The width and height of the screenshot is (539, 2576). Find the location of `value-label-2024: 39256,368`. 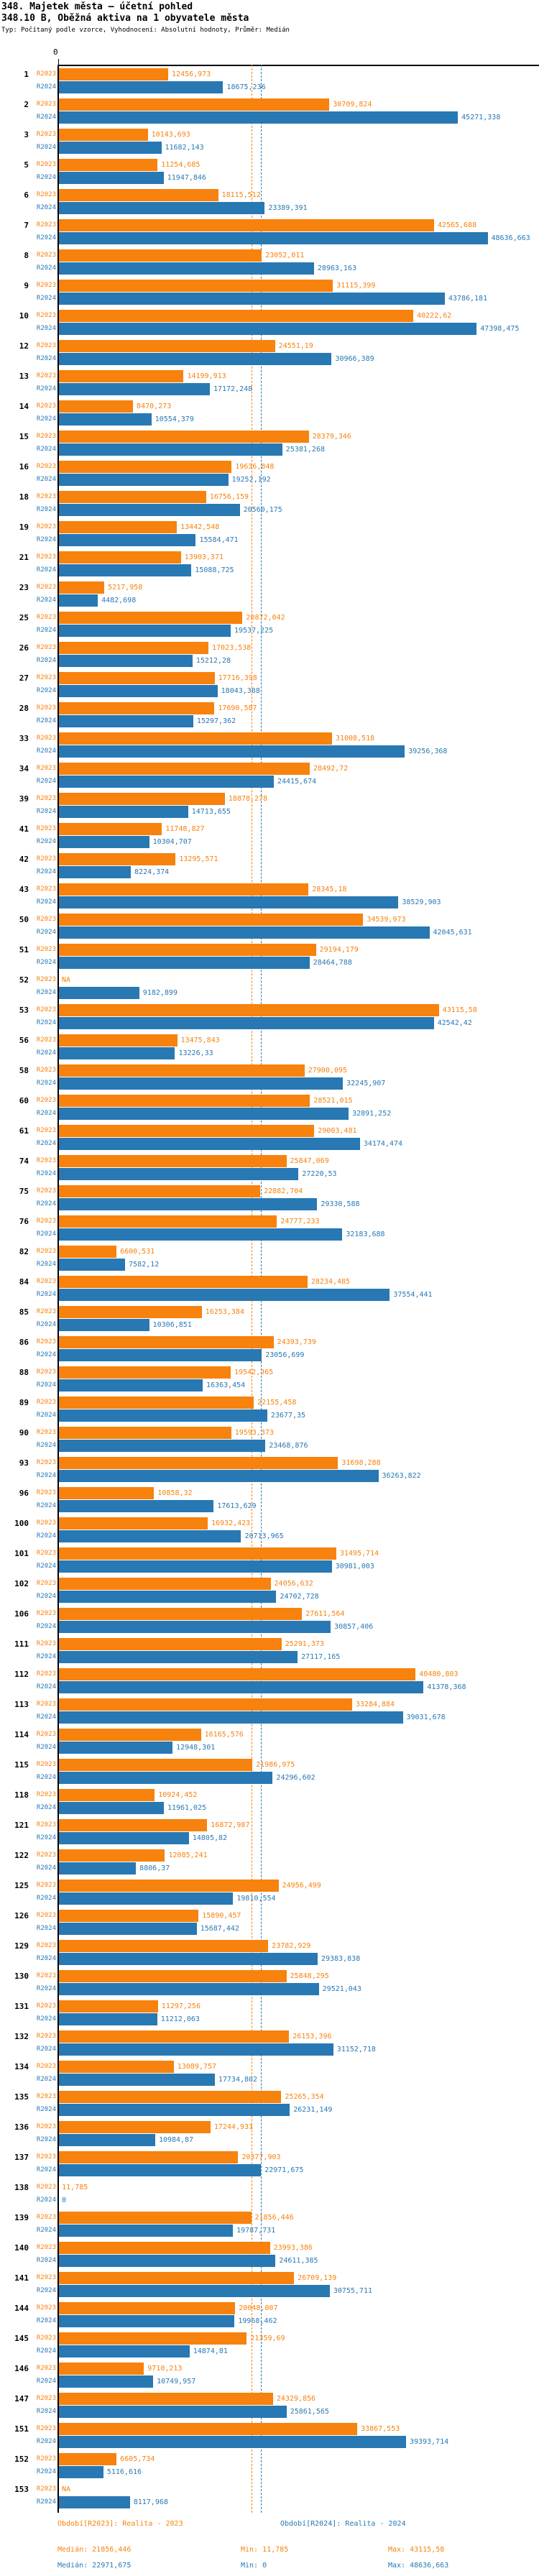

value-label-2024: 39256,368 is located at coordinates (428, 751).